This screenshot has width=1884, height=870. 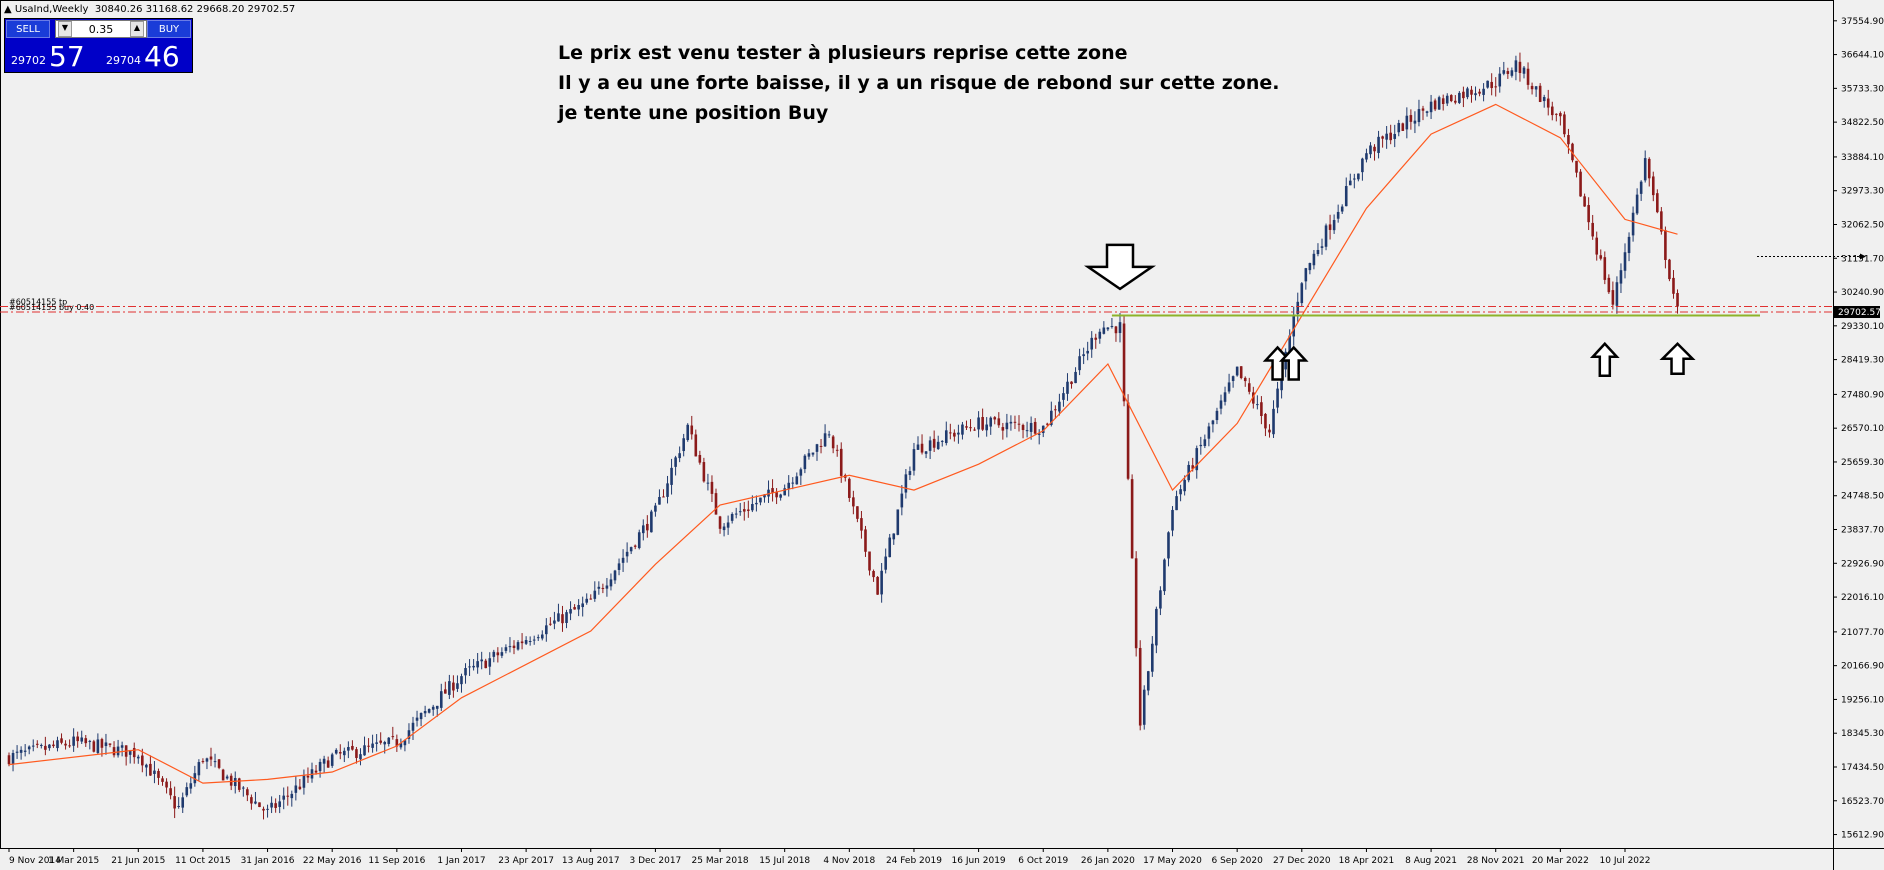 I want to click on arrow-up-icon, so click(x=1604, y=359).